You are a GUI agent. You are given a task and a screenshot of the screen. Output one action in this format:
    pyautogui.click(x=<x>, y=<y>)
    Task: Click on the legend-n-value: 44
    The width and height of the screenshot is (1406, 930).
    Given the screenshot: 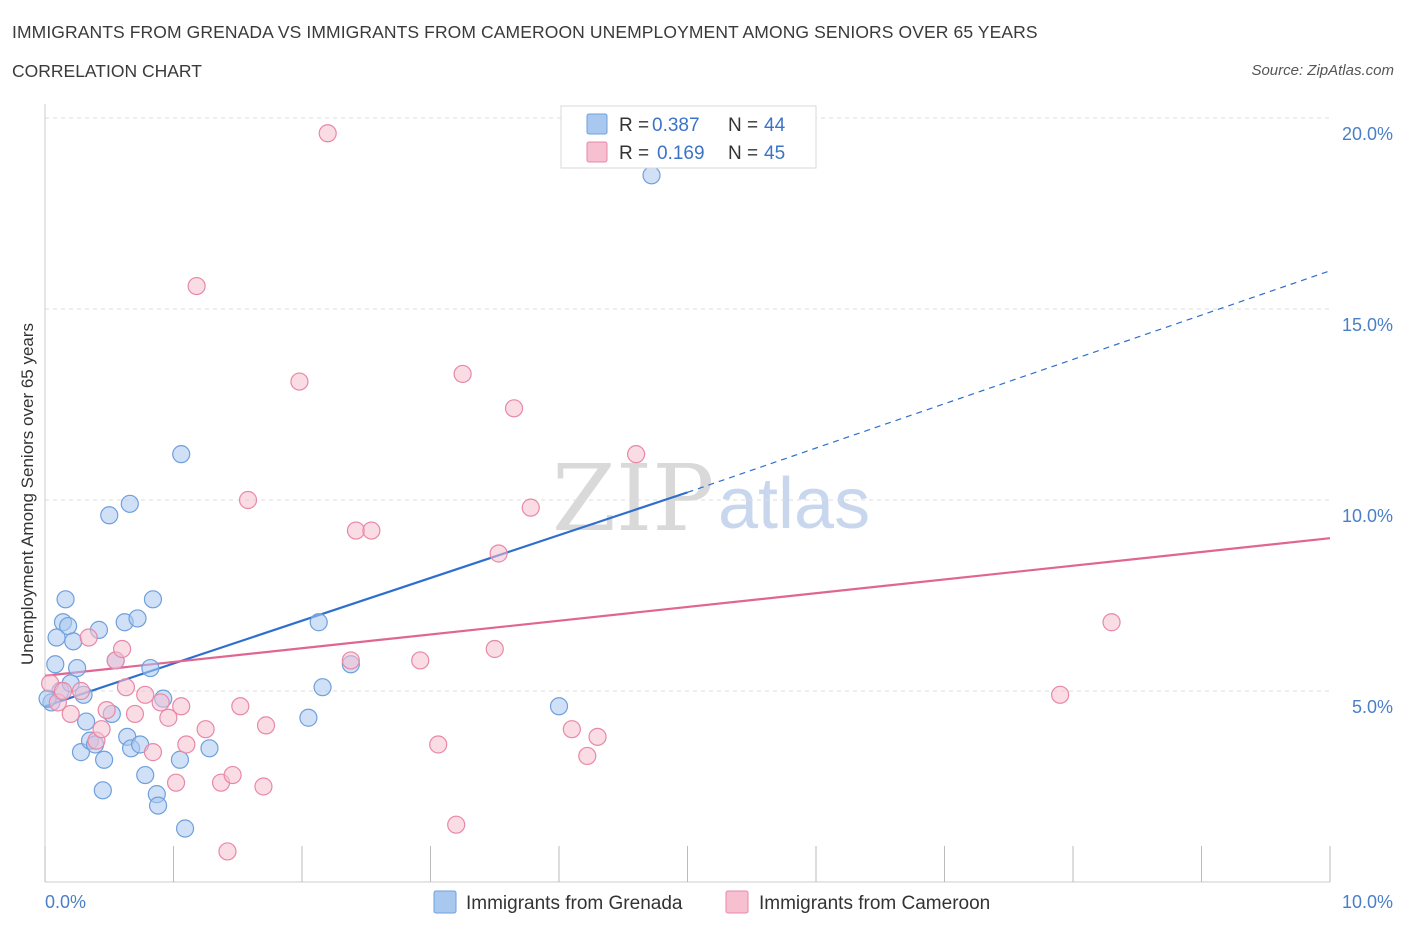 What is the action you would take?
    pyautogui.click(x=775, y=125)
    